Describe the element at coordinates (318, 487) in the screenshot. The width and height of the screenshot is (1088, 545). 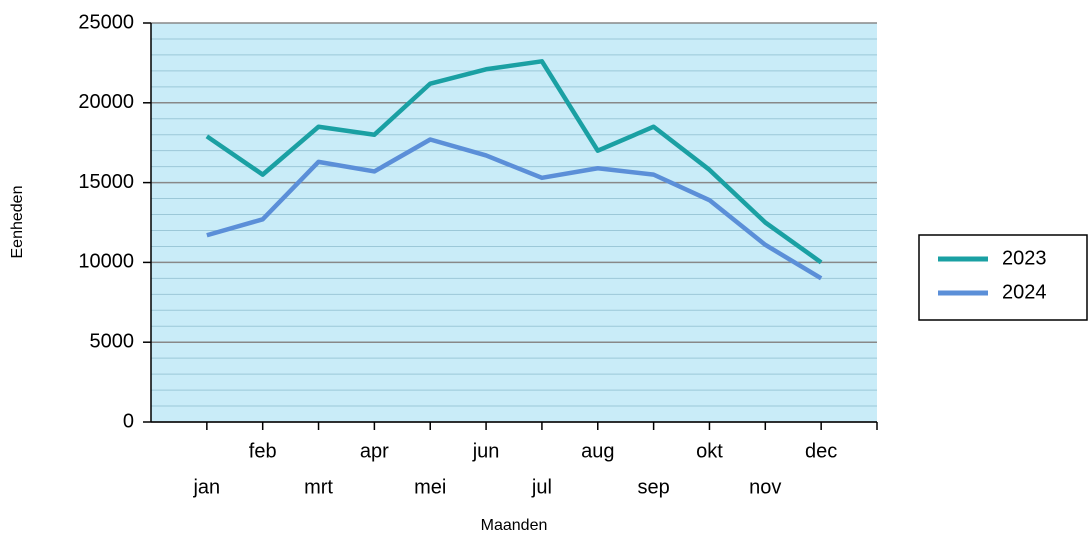
I see `x-tick-label: mrt` at that location.